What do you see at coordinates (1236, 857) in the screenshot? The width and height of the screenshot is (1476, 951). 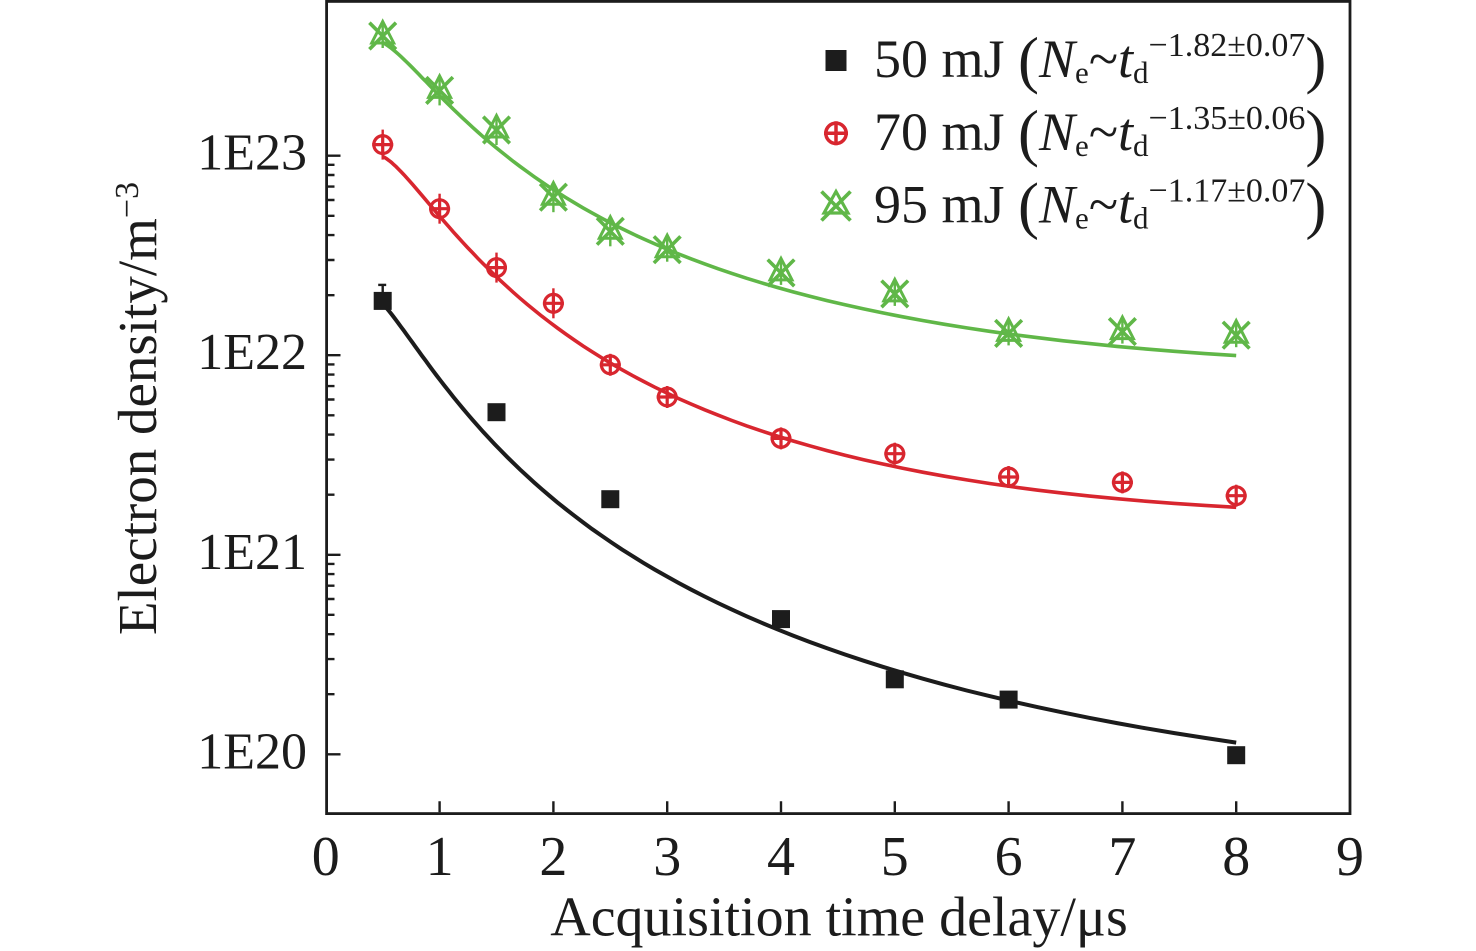 I see `svg-text: 8` at bounding box center [1236, 857].